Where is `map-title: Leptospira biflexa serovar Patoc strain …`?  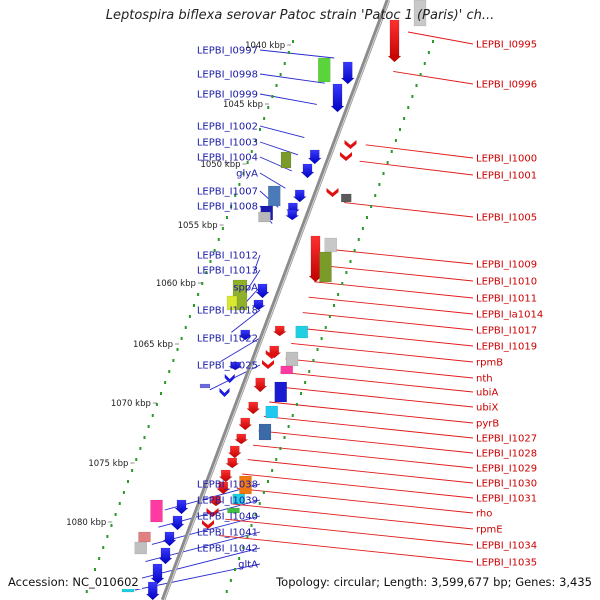
map-title: Leptospira biflexa serovar Patoc strain … is located at coordinates (300, 15).